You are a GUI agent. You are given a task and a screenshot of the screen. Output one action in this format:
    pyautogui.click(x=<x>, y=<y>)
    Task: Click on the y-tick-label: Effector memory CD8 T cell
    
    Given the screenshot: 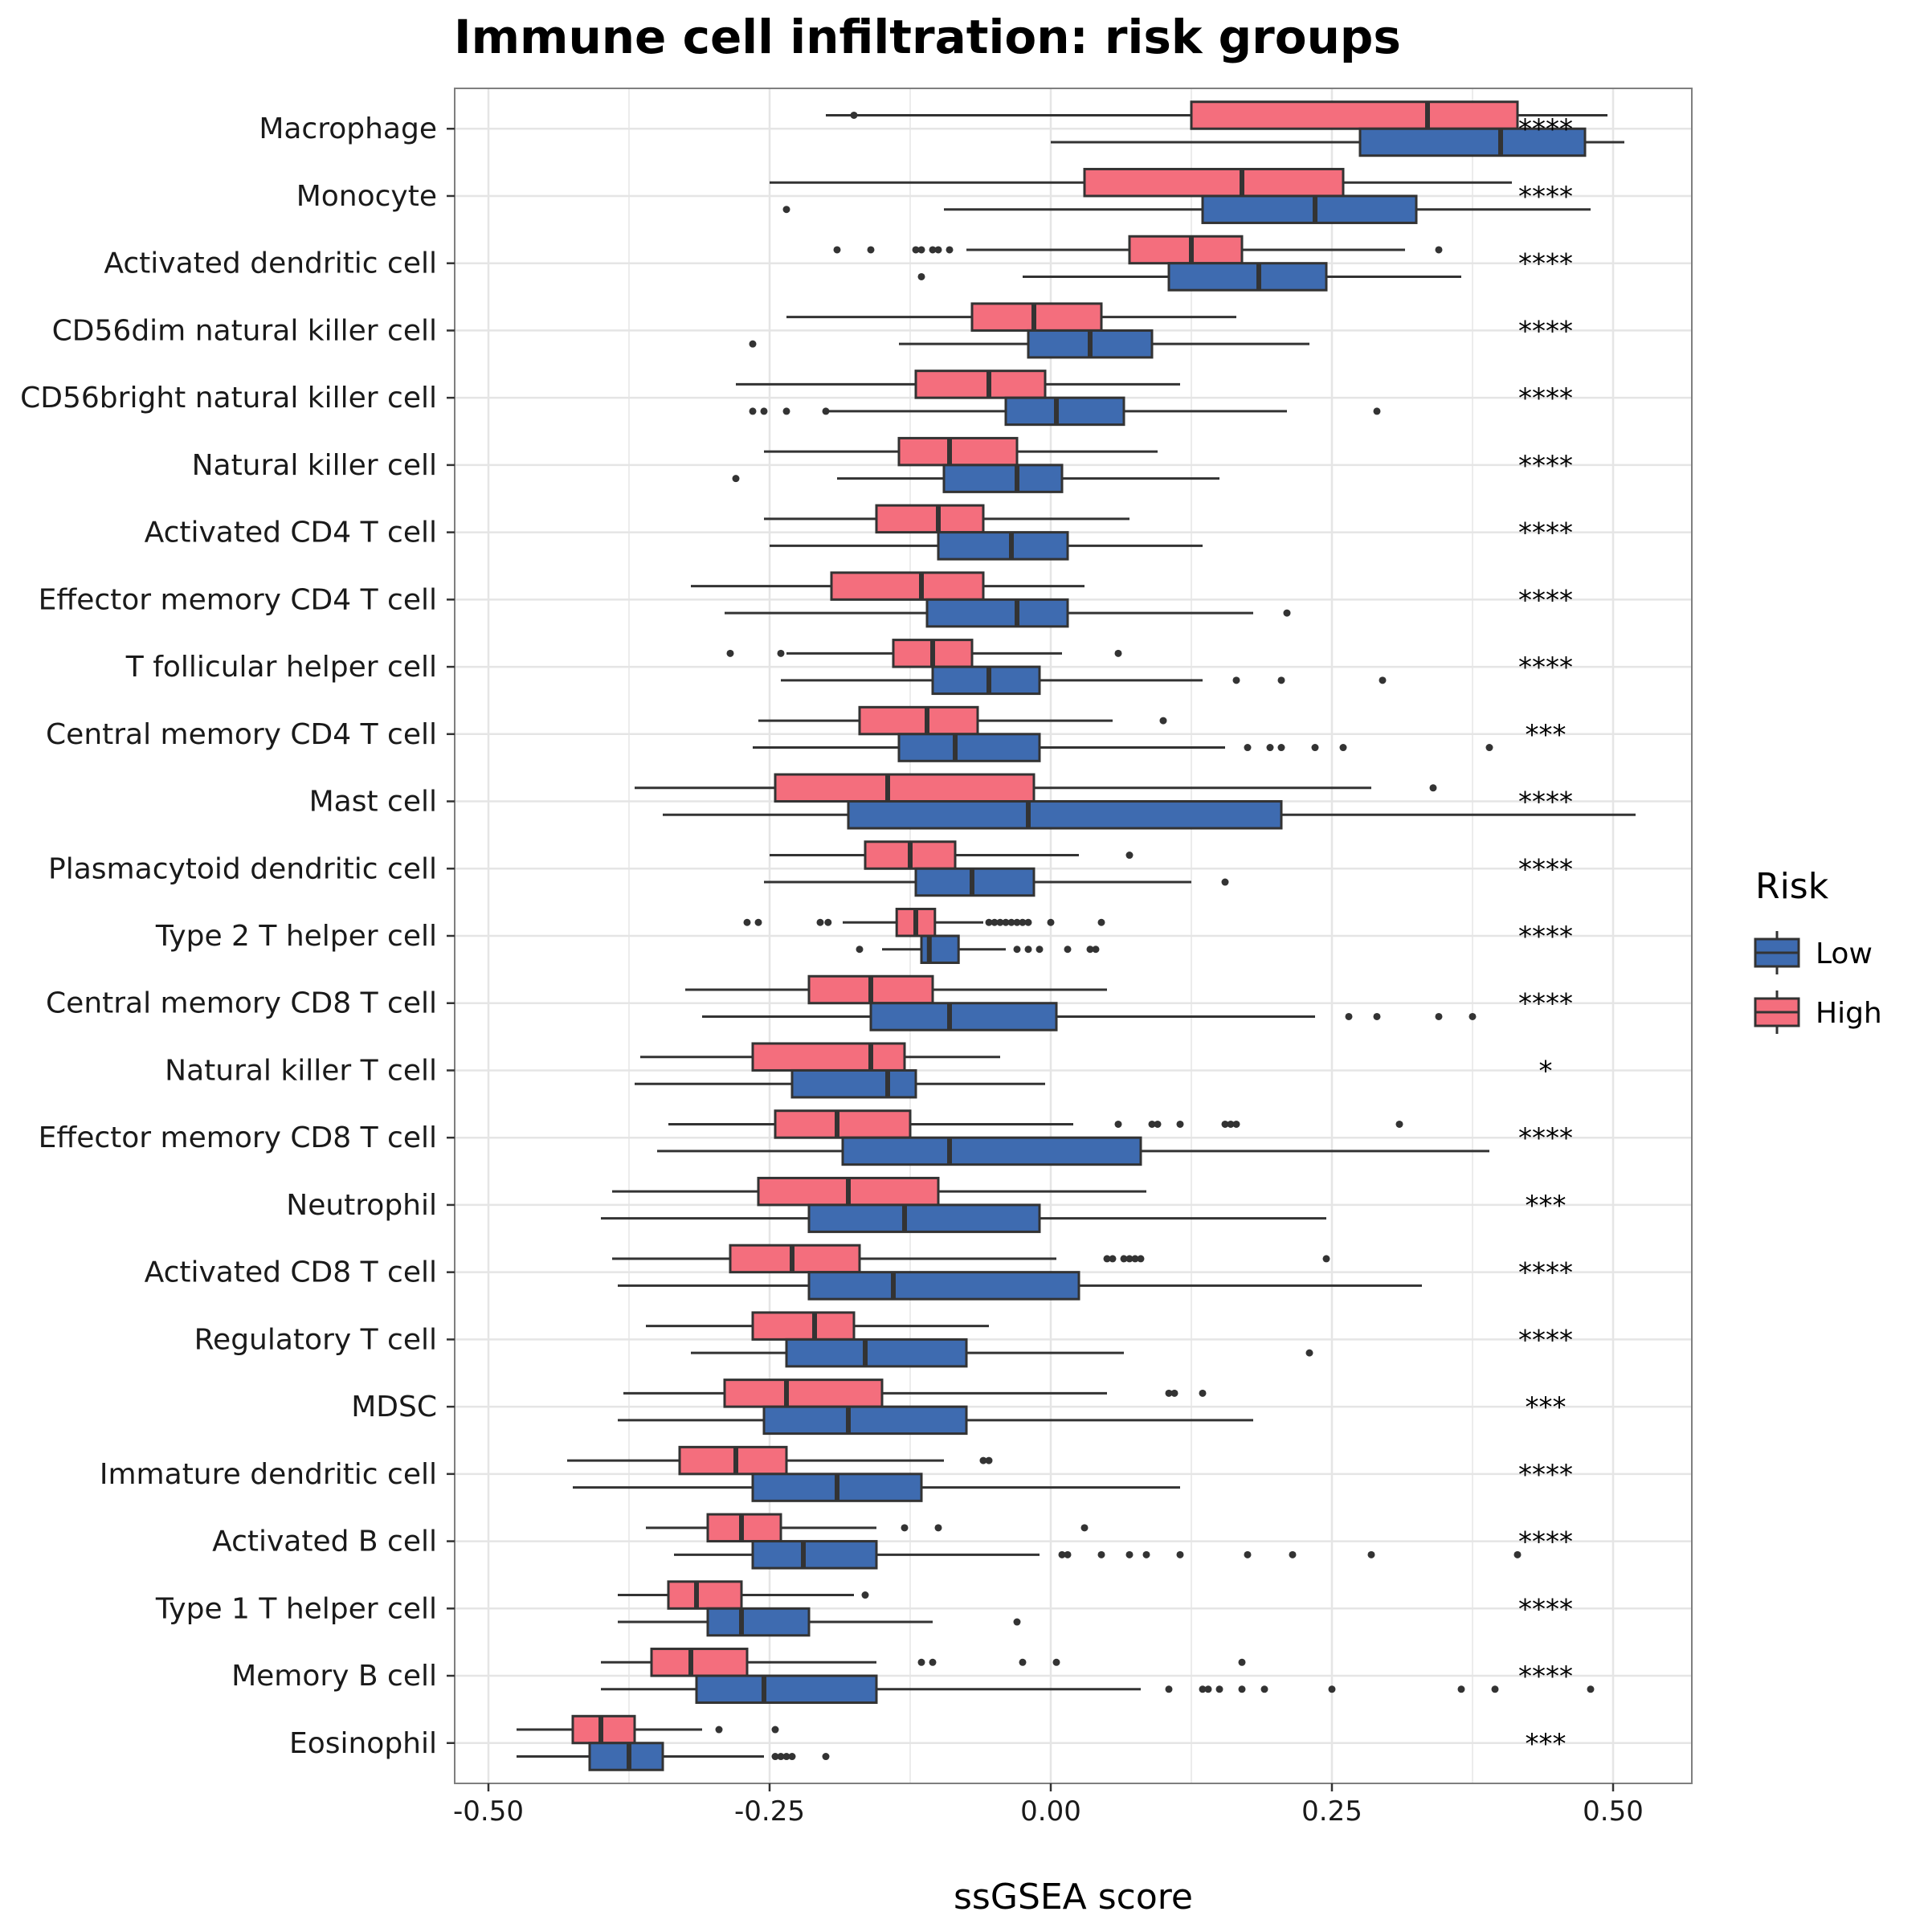 What is the action you would take?
    pyautogui.click(x=238, y=1137)
    